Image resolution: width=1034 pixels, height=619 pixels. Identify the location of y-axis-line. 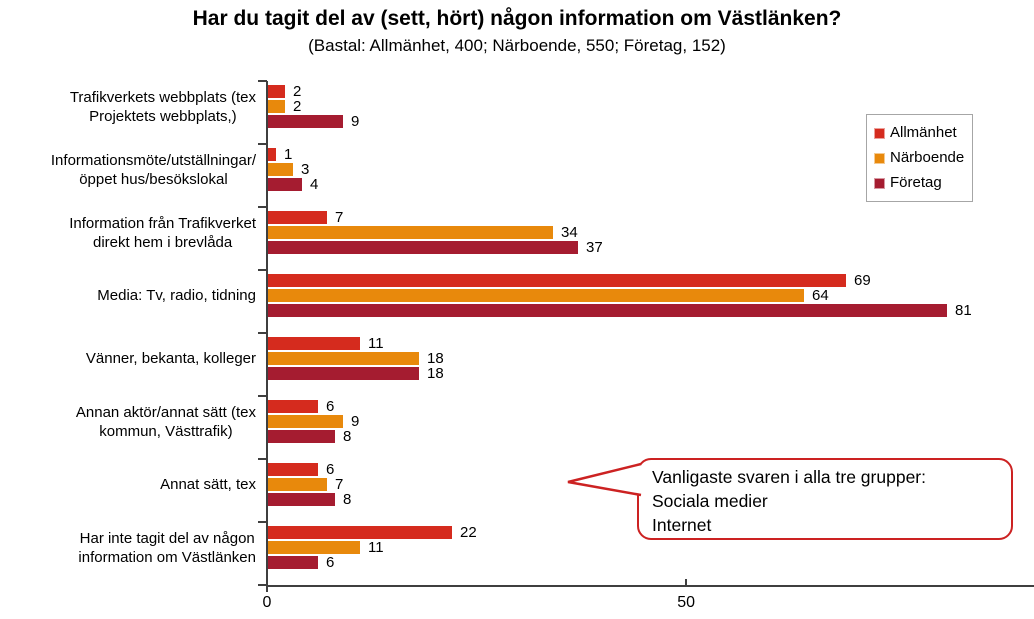
(267, 336).